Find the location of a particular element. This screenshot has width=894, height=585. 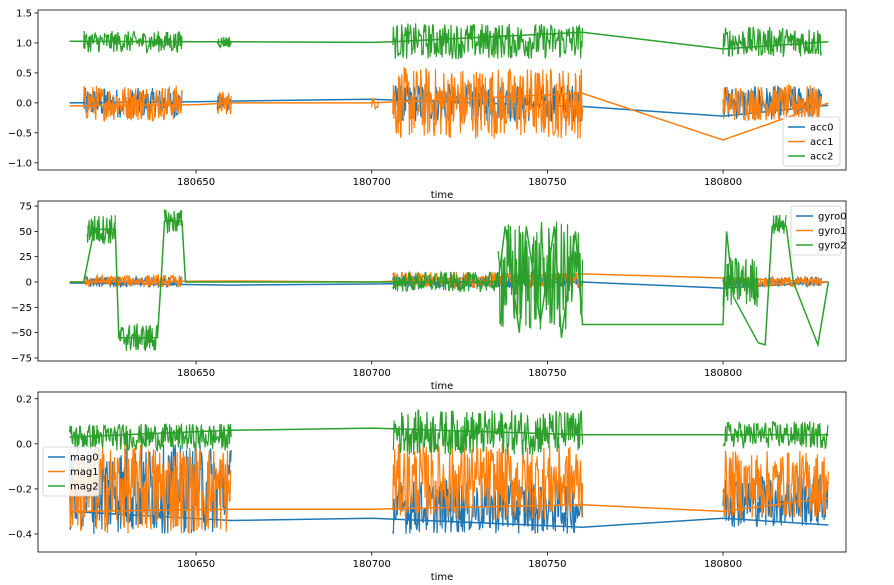

legend-label-gyro1: gyro1 is located at coordinates (832, 231).